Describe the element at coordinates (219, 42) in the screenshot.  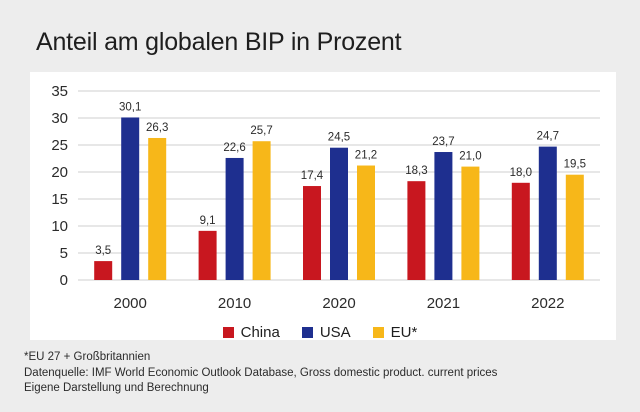
I see `chart-title: Anteil am globalen BIP in Prozent` at that location.